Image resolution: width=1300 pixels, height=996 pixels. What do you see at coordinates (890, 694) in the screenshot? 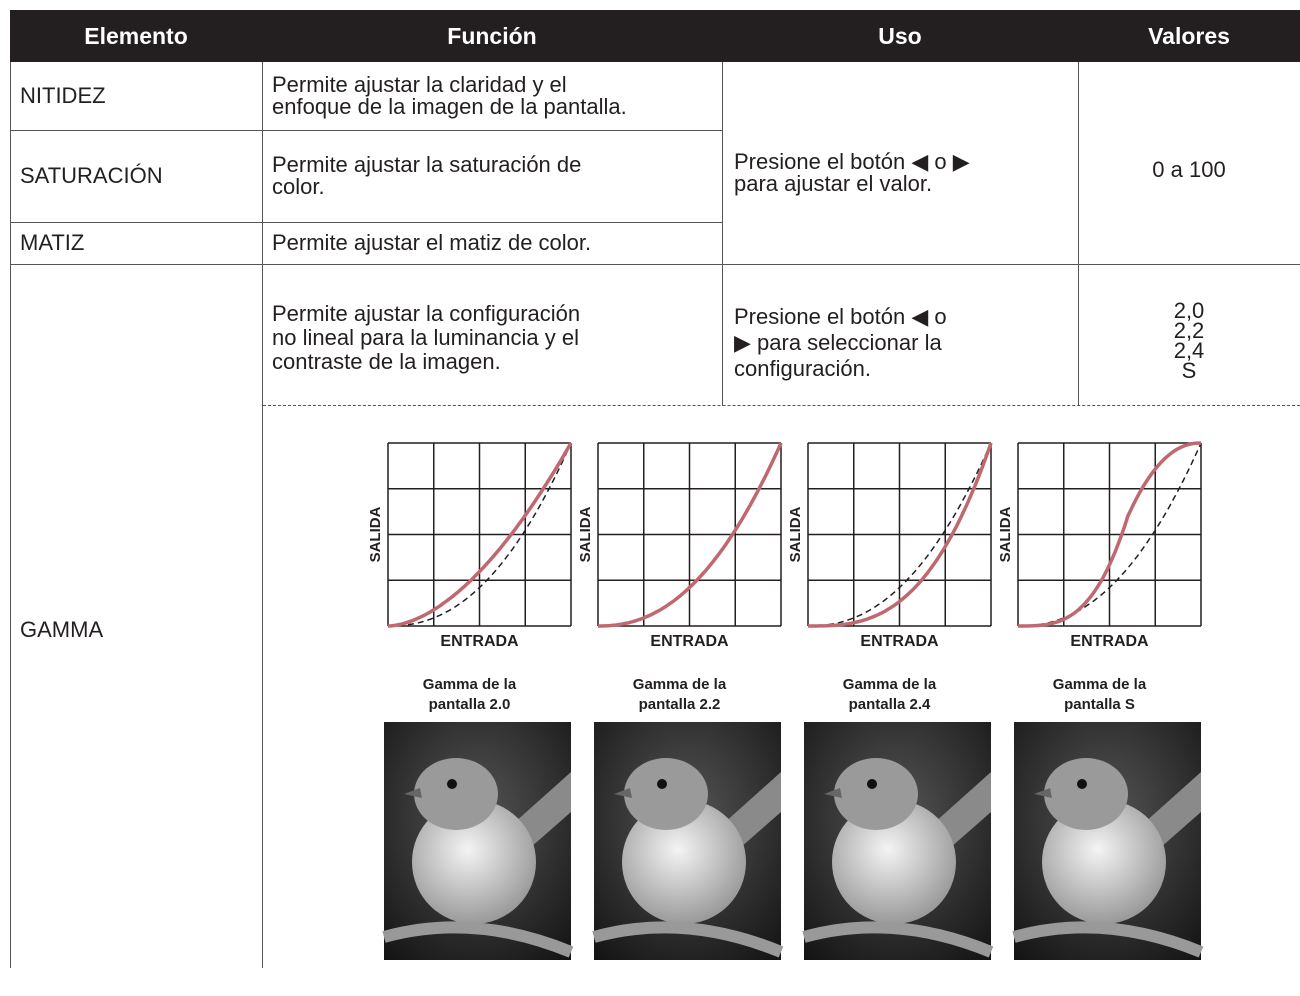
I see `caption: Gamma de la pantalla 2.4` at bounding box center [890, 694].